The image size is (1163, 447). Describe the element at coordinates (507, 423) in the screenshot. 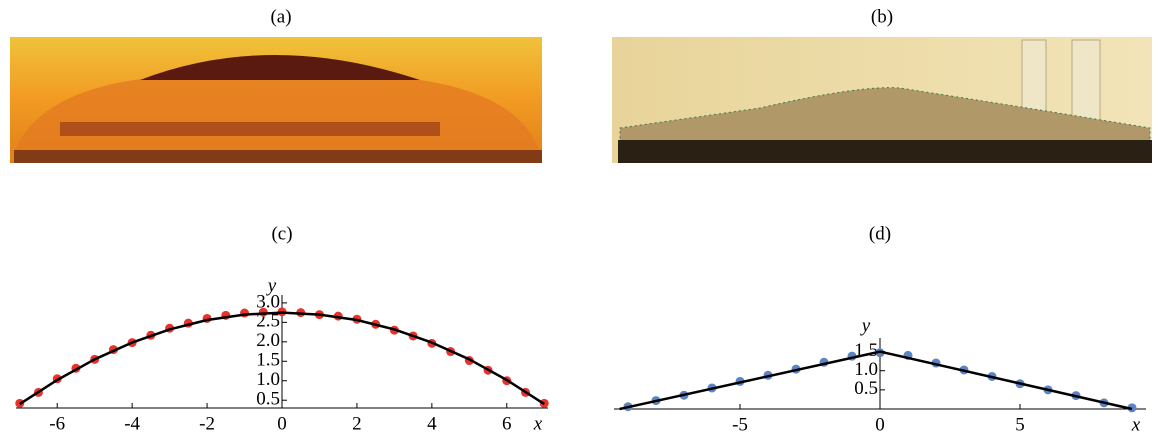

I see `x-tick-label: 6` at that location.